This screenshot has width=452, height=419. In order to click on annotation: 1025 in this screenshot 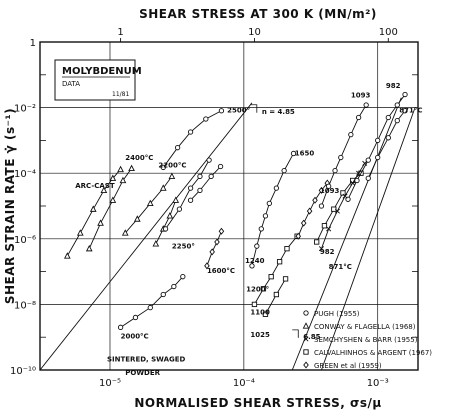, I will do `click(260, 335)`.